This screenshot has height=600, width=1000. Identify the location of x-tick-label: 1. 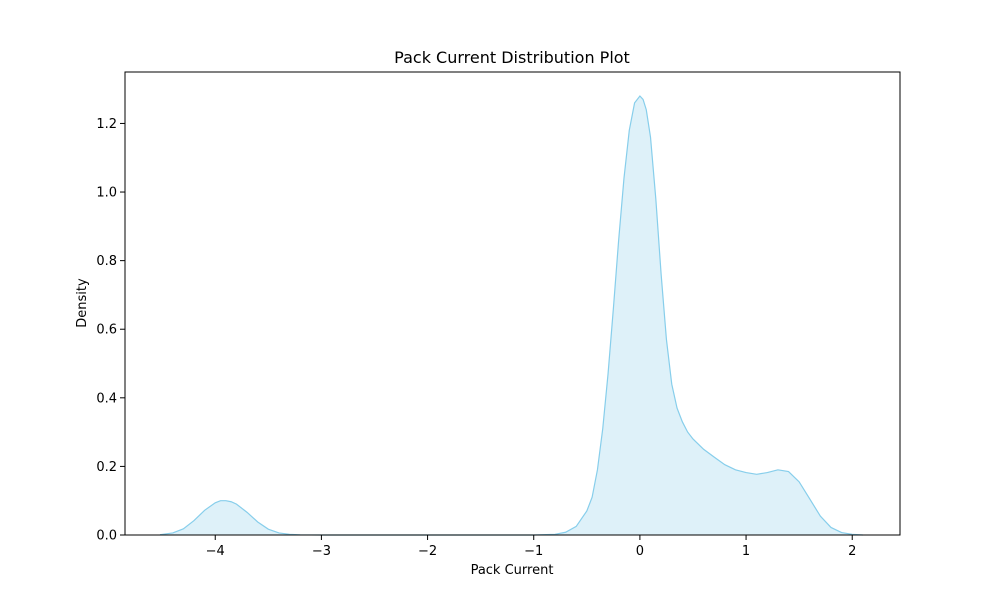
(746, 551).